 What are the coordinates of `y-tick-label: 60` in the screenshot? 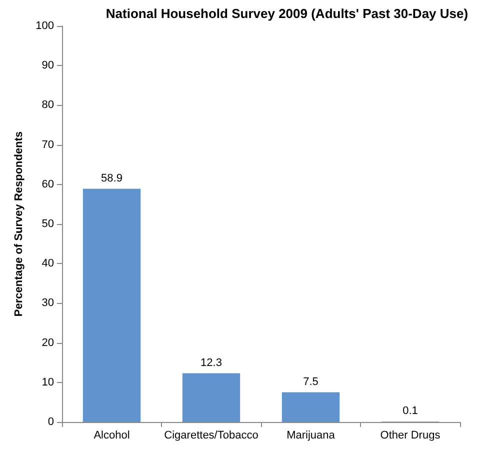 It's located at (48, 184).